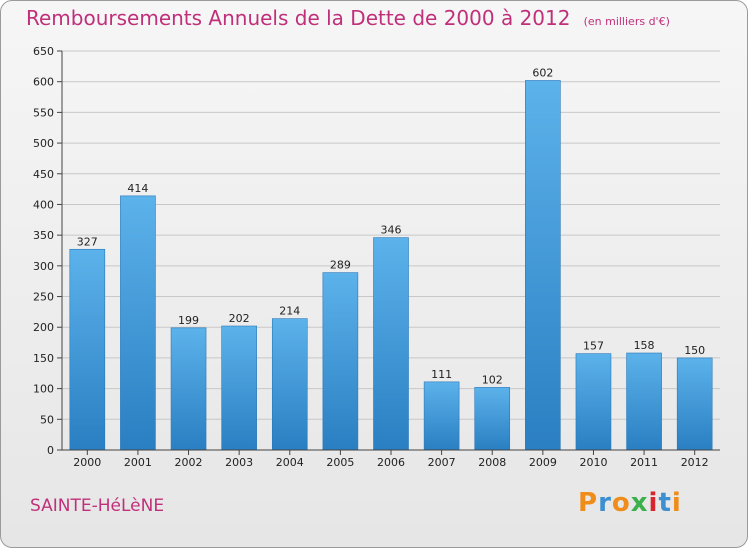  What do you see at coordinates (588, 503) in the screenshot?
I see `logo-letter: P` at bounding box center [588, 503].